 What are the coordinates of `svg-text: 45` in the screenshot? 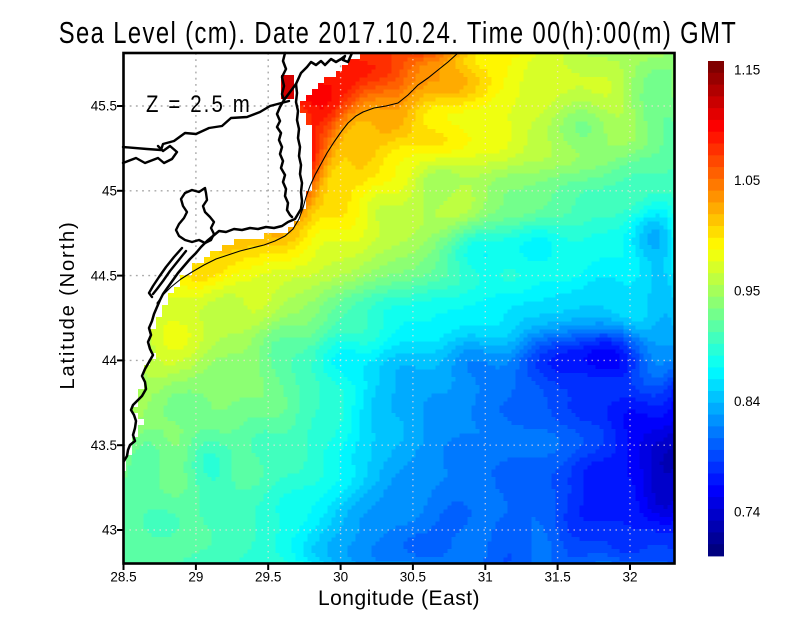 It's located at (109, 191).